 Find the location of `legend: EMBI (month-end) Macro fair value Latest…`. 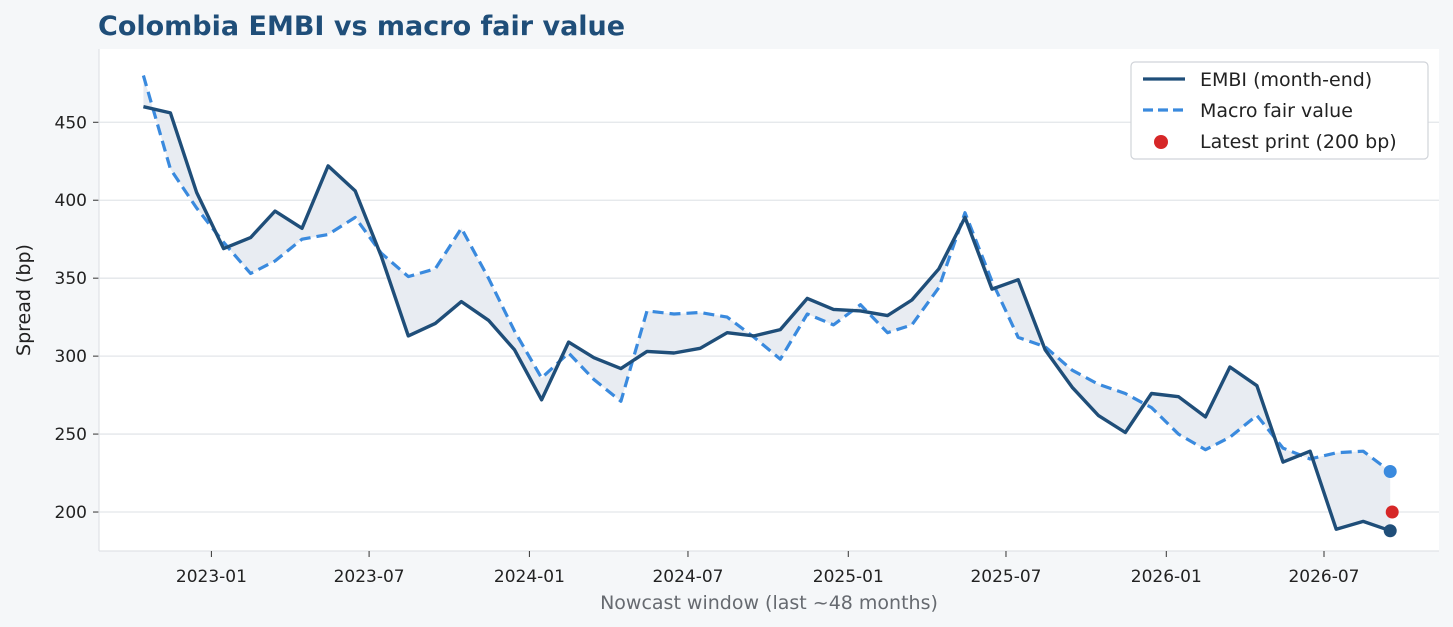

legend: EMBI (month-end) Macro fair value Latest… is located at coordinates (1279, 110).